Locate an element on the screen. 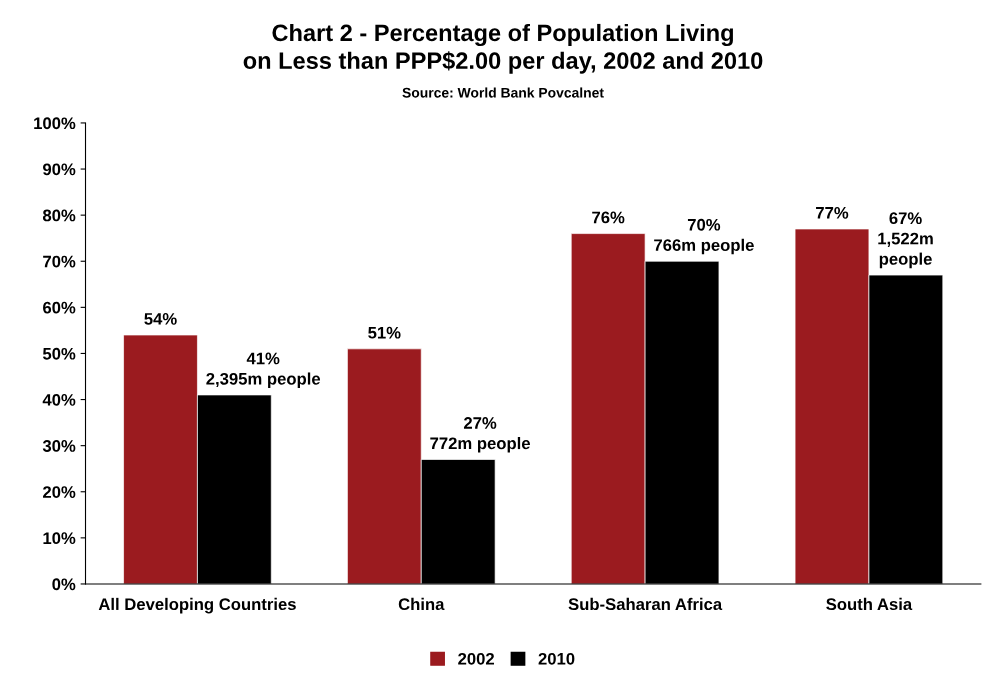  data-label: 51% is located at coordinates (384, 332).